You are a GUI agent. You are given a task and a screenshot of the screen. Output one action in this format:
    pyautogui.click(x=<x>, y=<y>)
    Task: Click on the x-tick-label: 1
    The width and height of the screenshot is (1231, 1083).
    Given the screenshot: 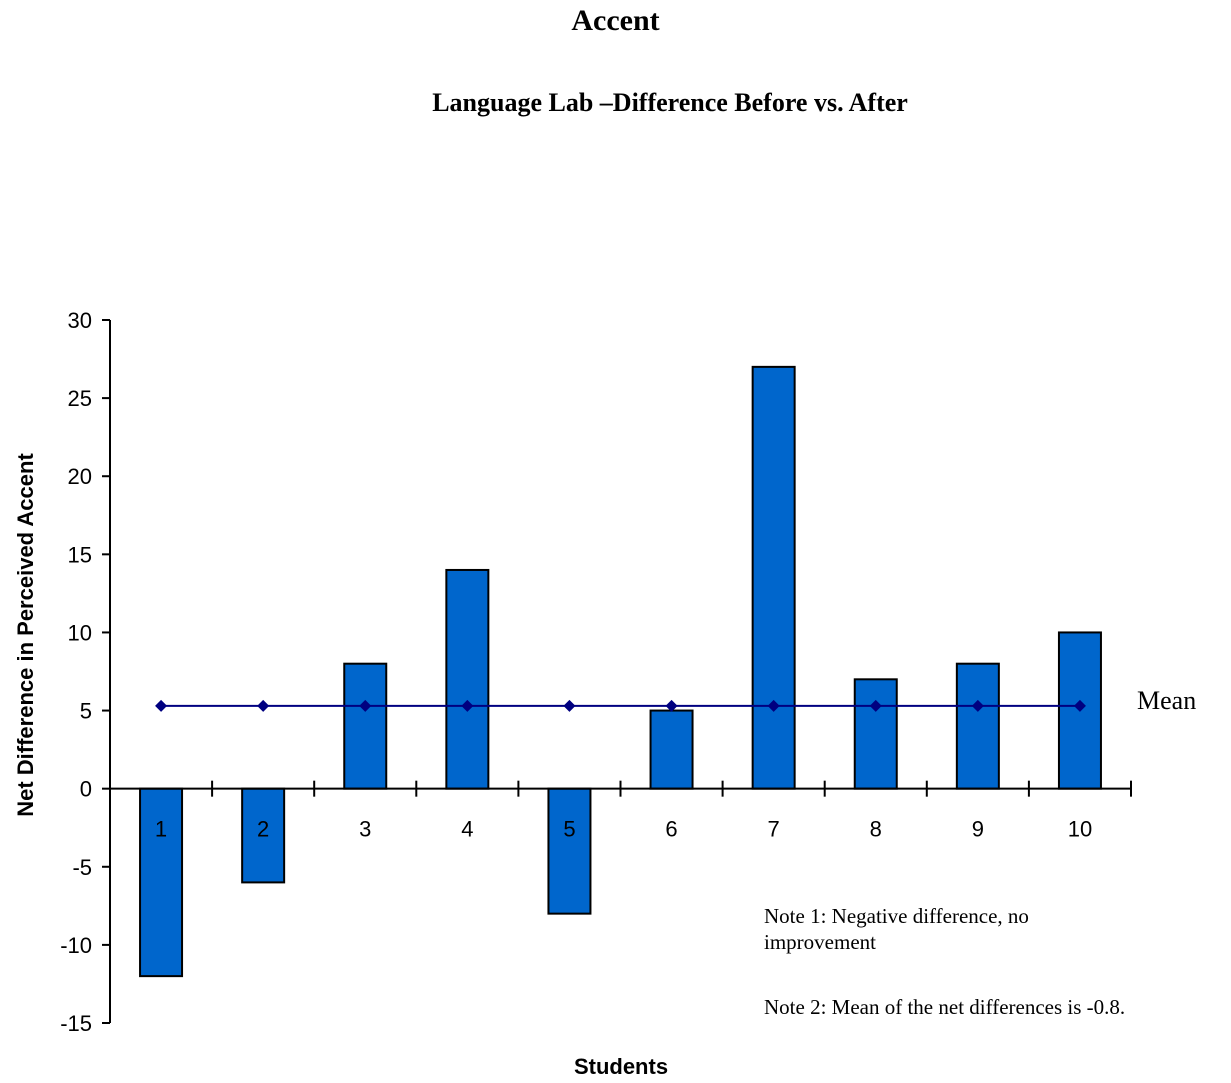 What is the action you would take?
    pyautogui.click(x=161, y=829)
    